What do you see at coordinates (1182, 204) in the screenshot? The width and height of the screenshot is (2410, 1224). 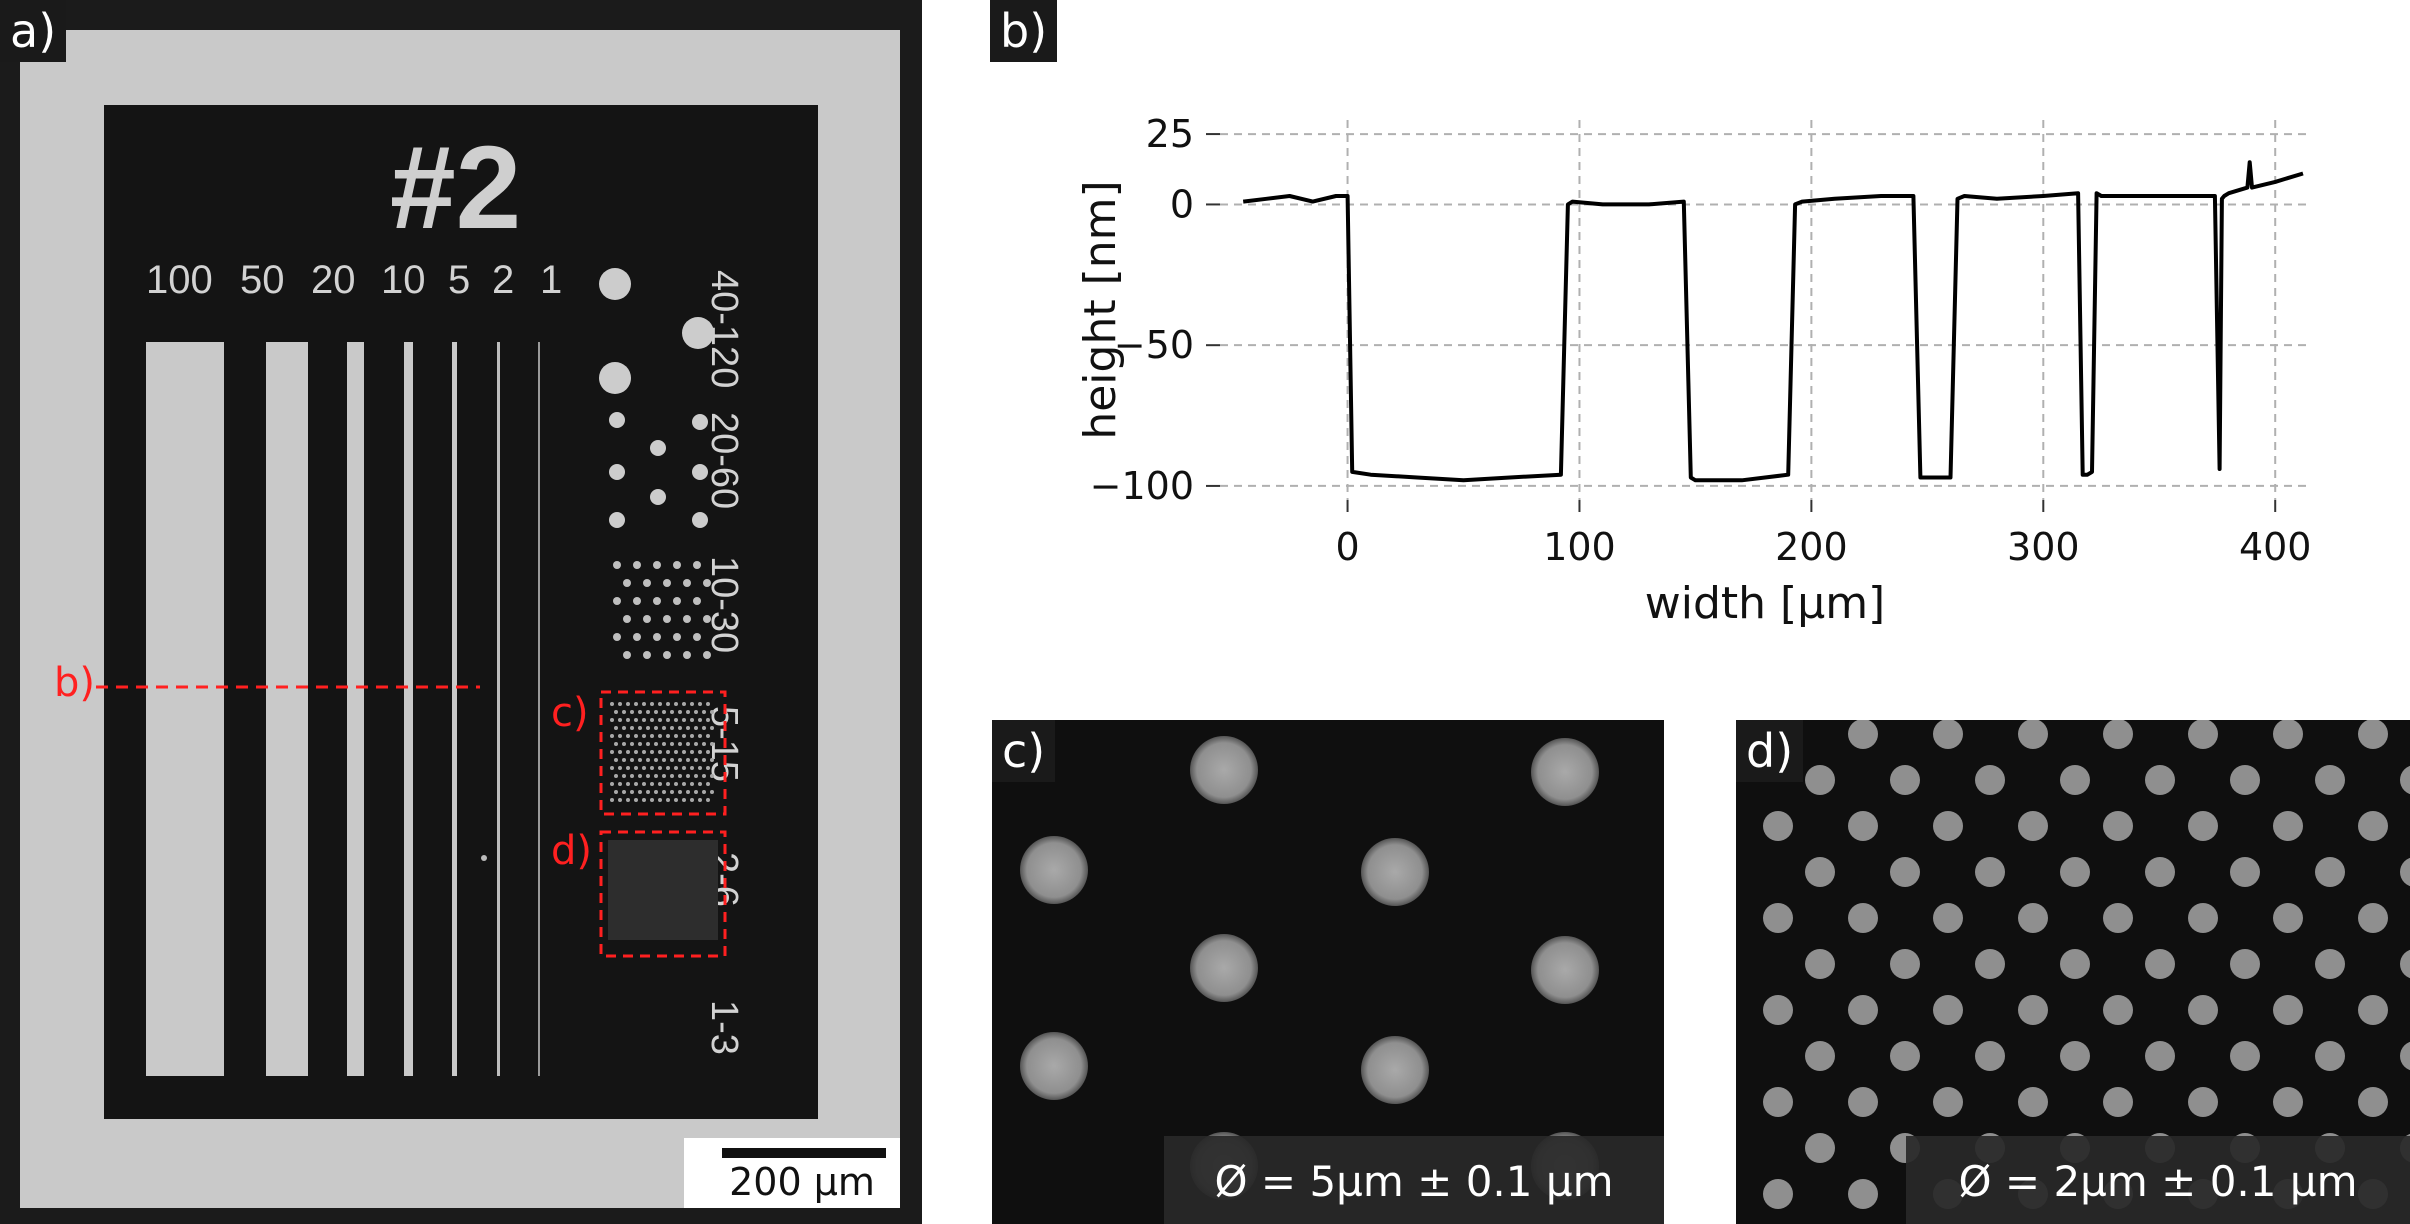 I see `y-tick-label: 0` at bounding box center [1182, 204].